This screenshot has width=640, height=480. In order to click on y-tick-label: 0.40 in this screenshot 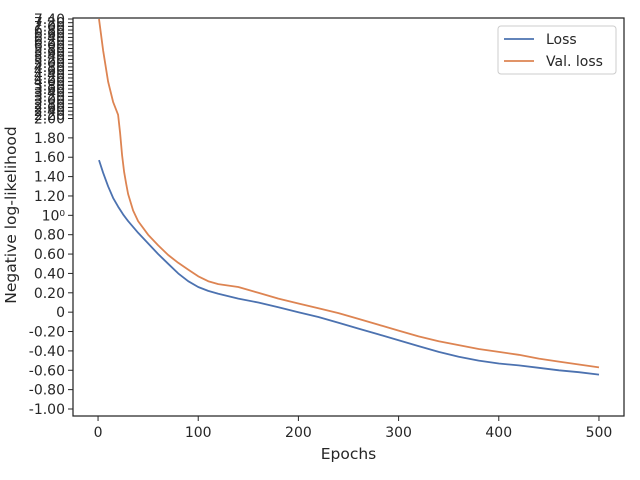, I will do `click(49, 274)`.